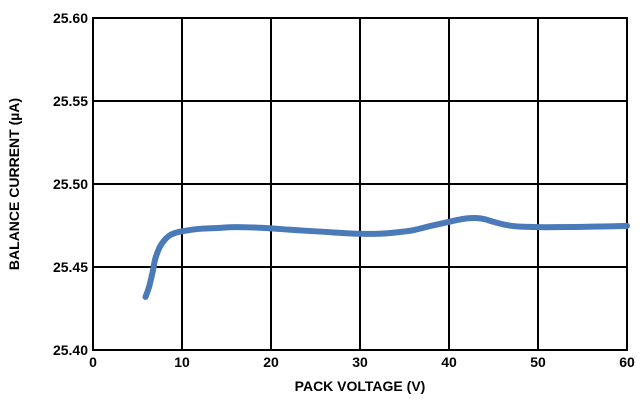  What do you see at coordinates (93, 362) in the screenshot?
I see `x-tick-label: 0` at bounding box center [93, 362].